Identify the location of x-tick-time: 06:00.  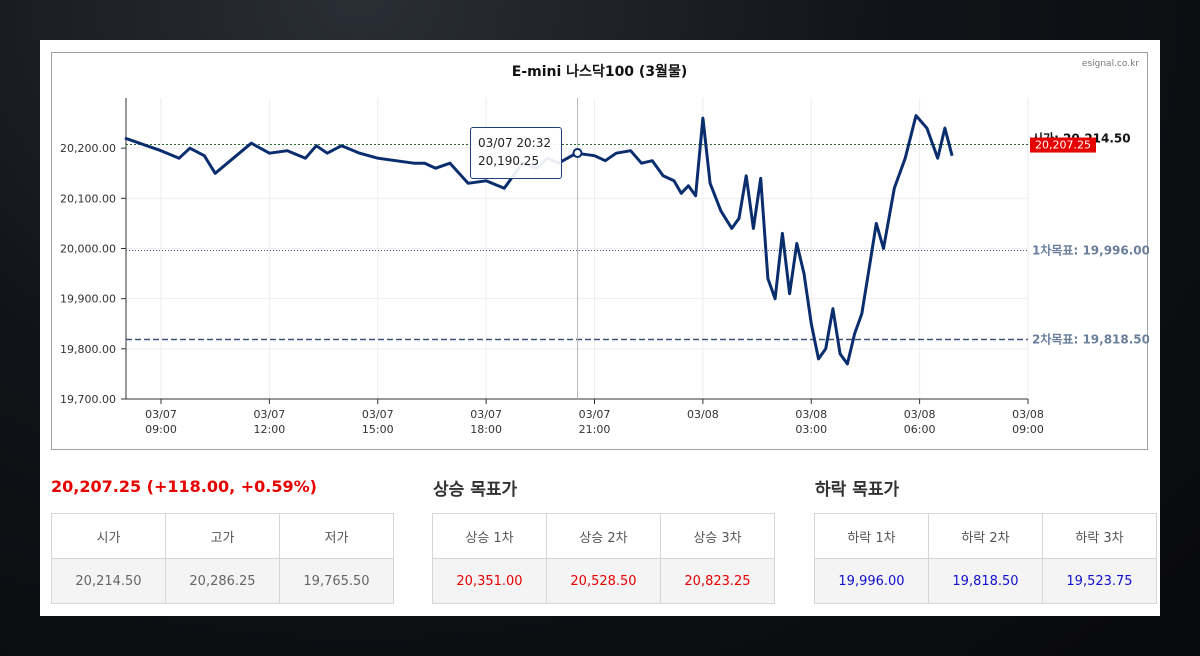
(920, 429).